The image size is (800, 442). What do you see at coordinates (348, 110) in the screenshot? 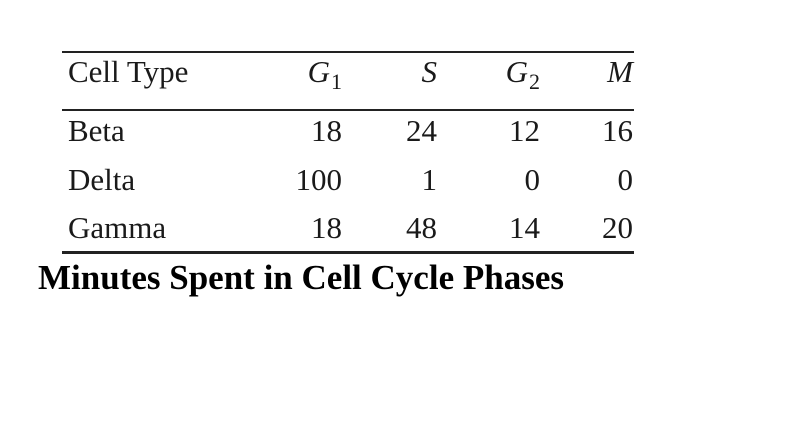
I see `header-rule` at bounding box center [348, 110].